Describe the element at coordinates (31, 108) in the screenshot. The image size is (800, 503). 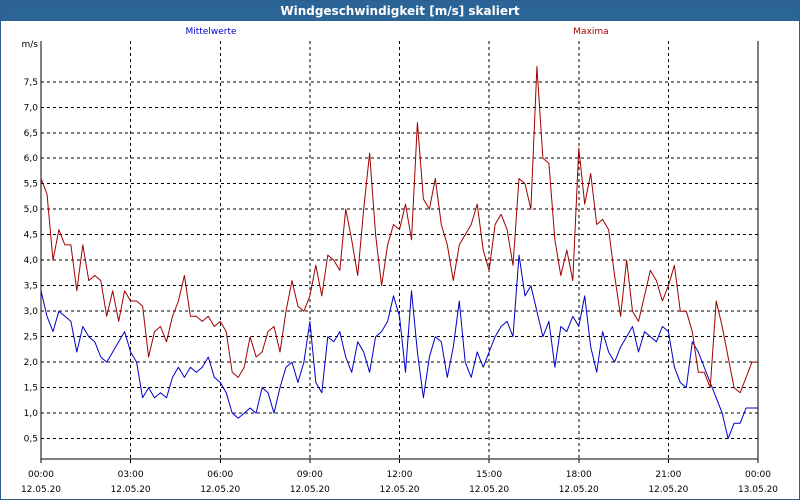
I see `y-tick-label: 7,0` at that location.